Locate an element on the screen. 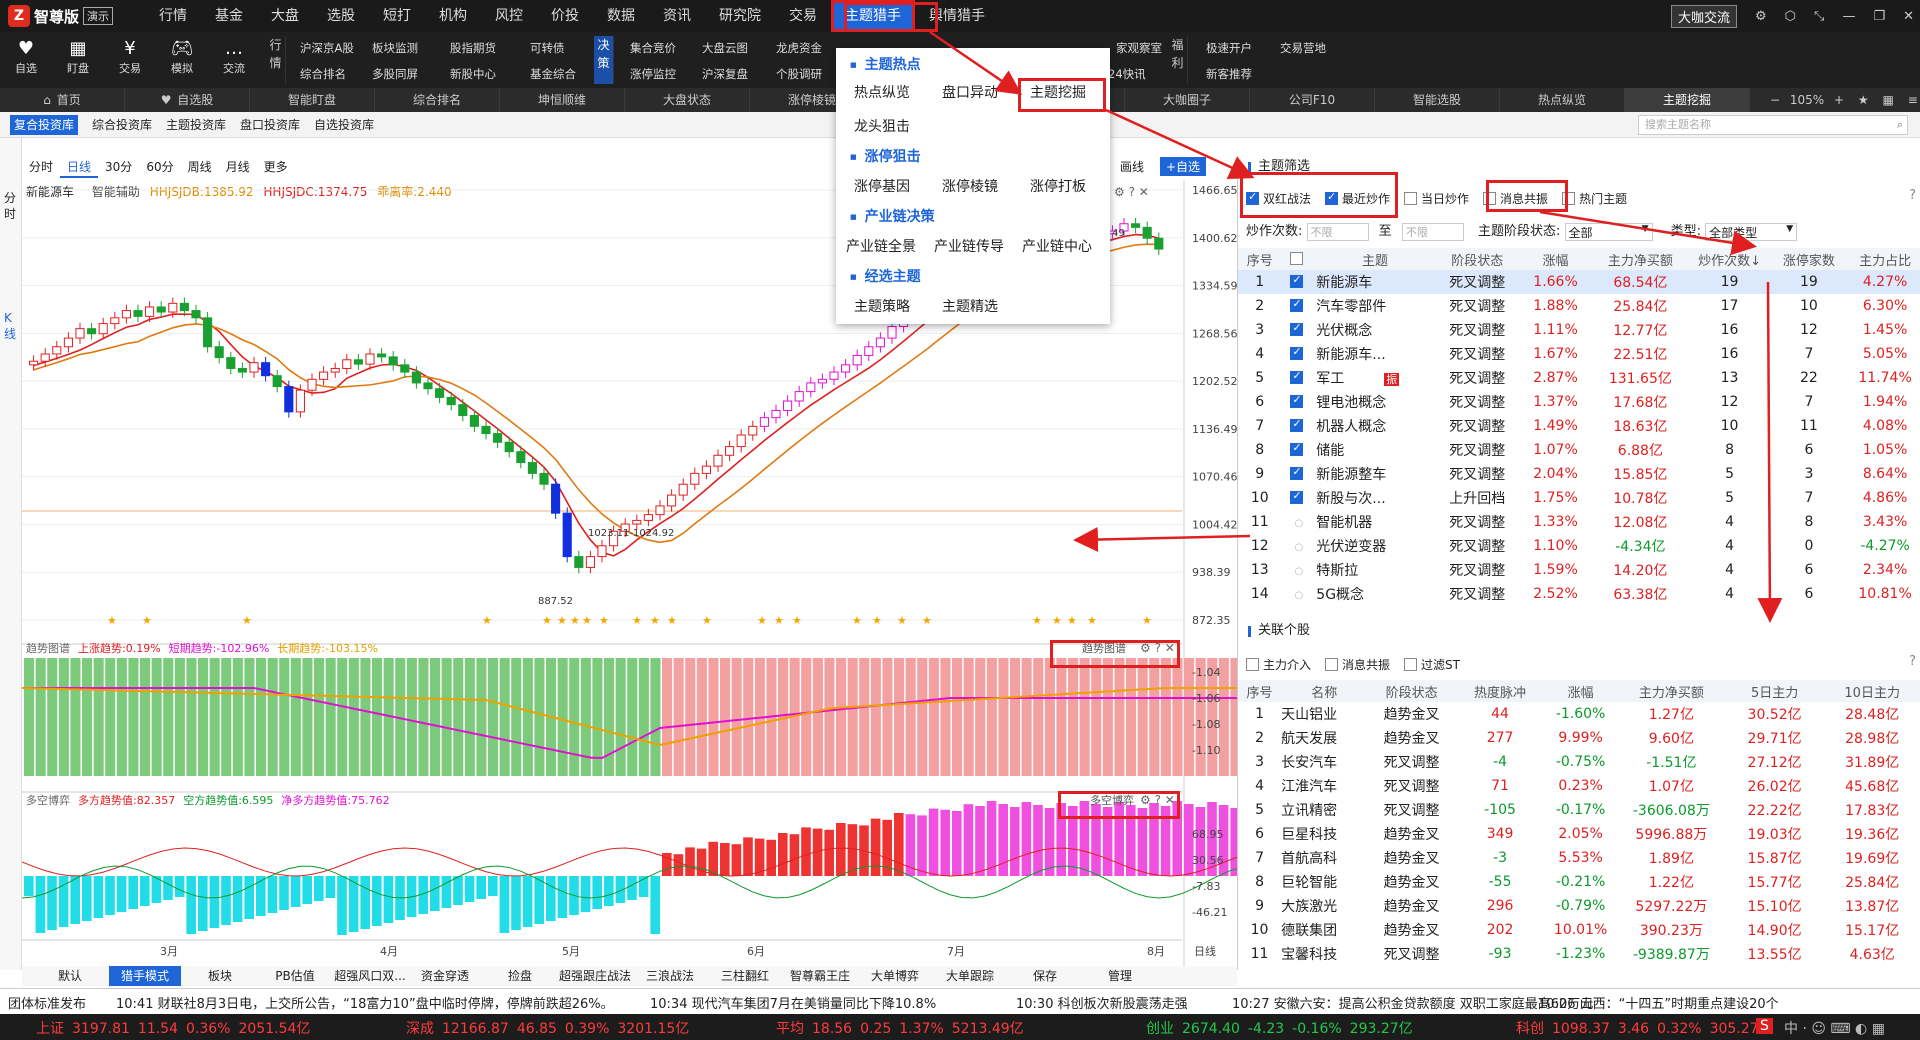 The height and width of the screenshot is (1040, 1920). tab-3: 综合排名 is located at coordinates (437, 100).